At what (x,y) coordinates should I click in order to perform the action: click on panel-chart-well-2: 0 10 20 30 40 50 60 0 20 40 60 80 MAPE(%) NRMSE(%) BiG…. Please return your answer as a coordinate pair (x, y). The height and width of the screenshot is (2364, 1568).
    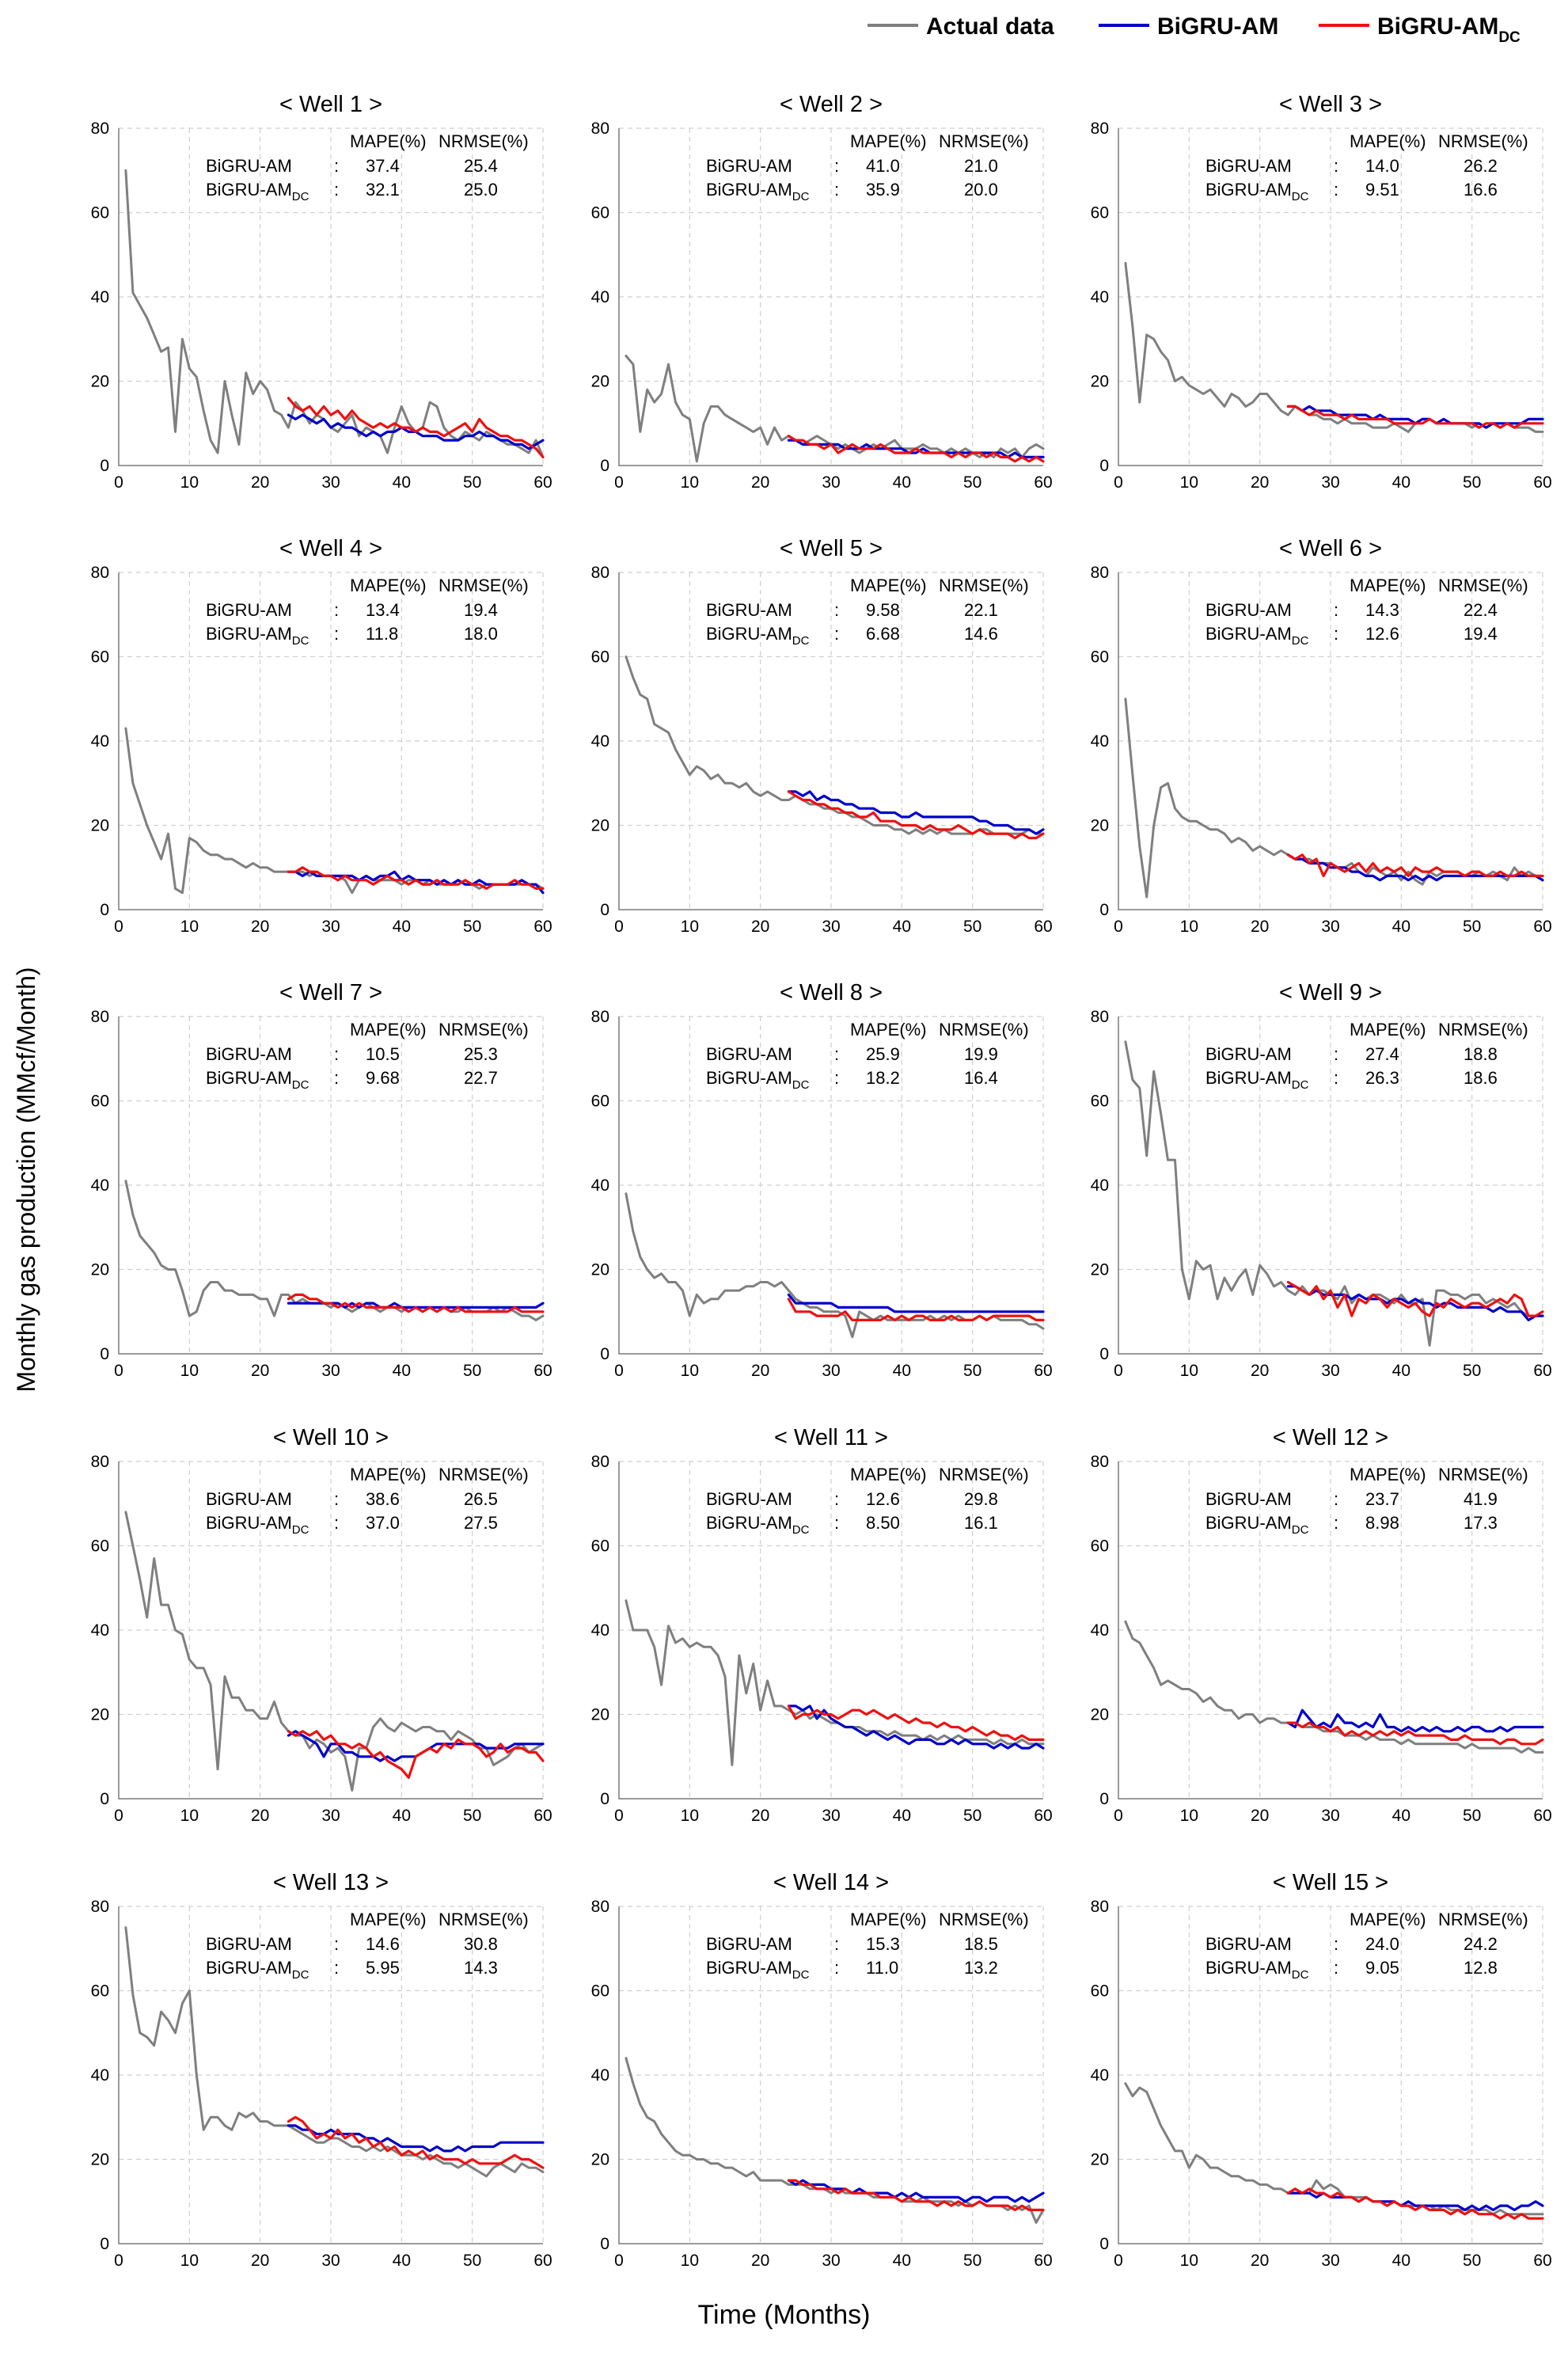
    Looking at the image, I should click on (822, 306).